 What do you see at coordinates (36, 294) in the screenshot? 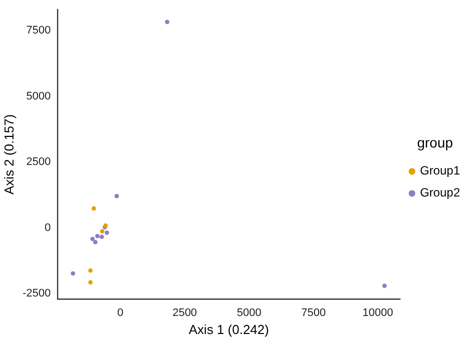
I see `y-tick-label: -2500` at bounding box center [36, 294].